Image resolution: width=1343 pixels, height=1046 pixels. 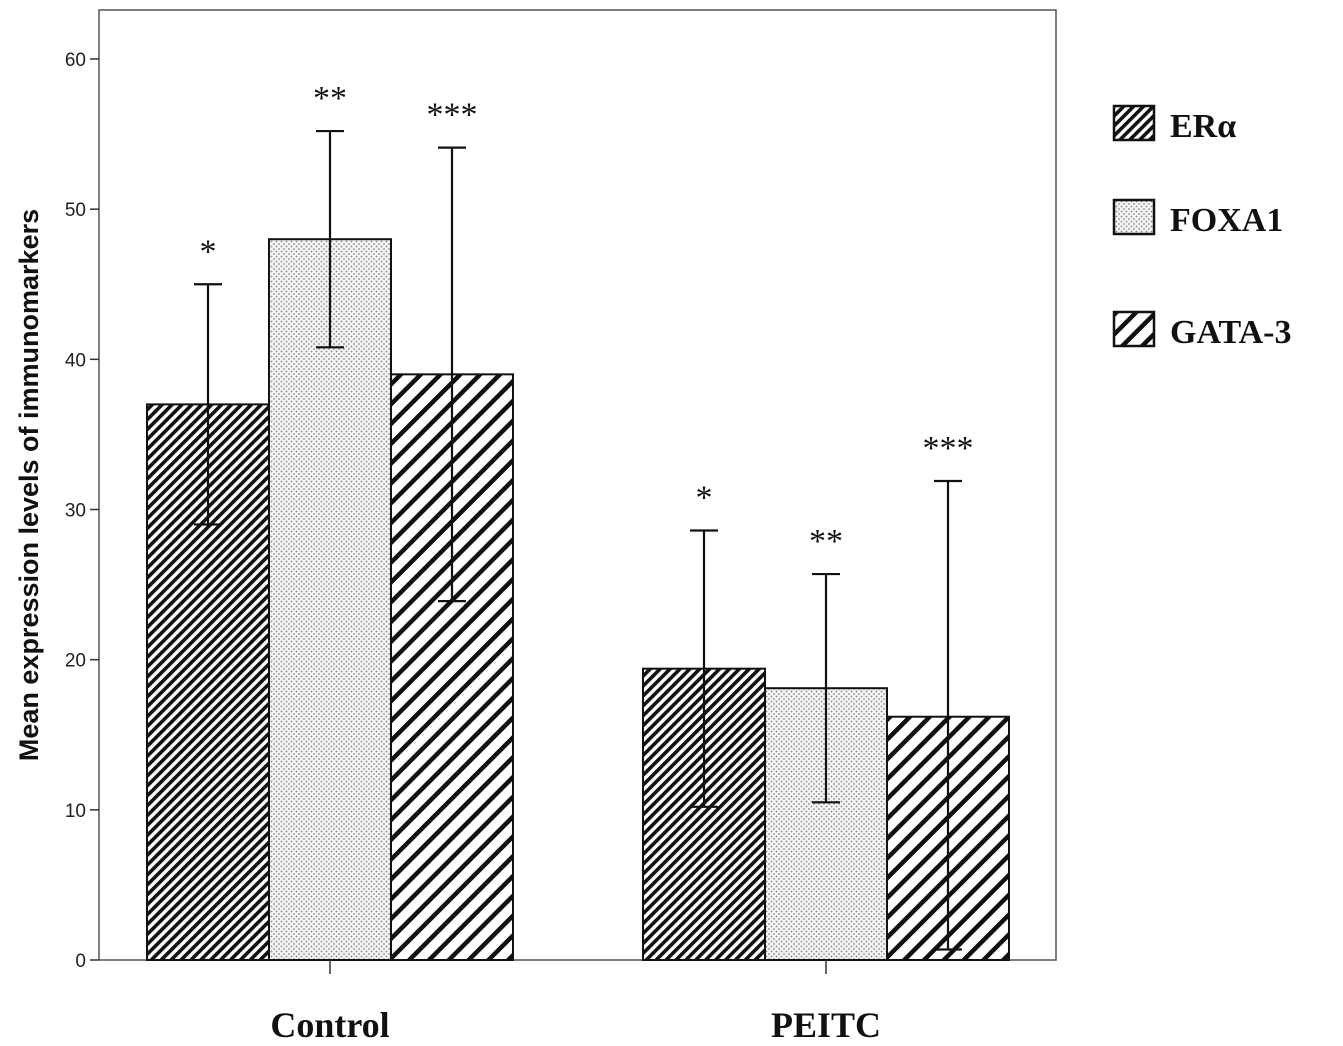 I want to click on legend: ERα FOXA1 GATA-3, so click(x=1202, y=227).